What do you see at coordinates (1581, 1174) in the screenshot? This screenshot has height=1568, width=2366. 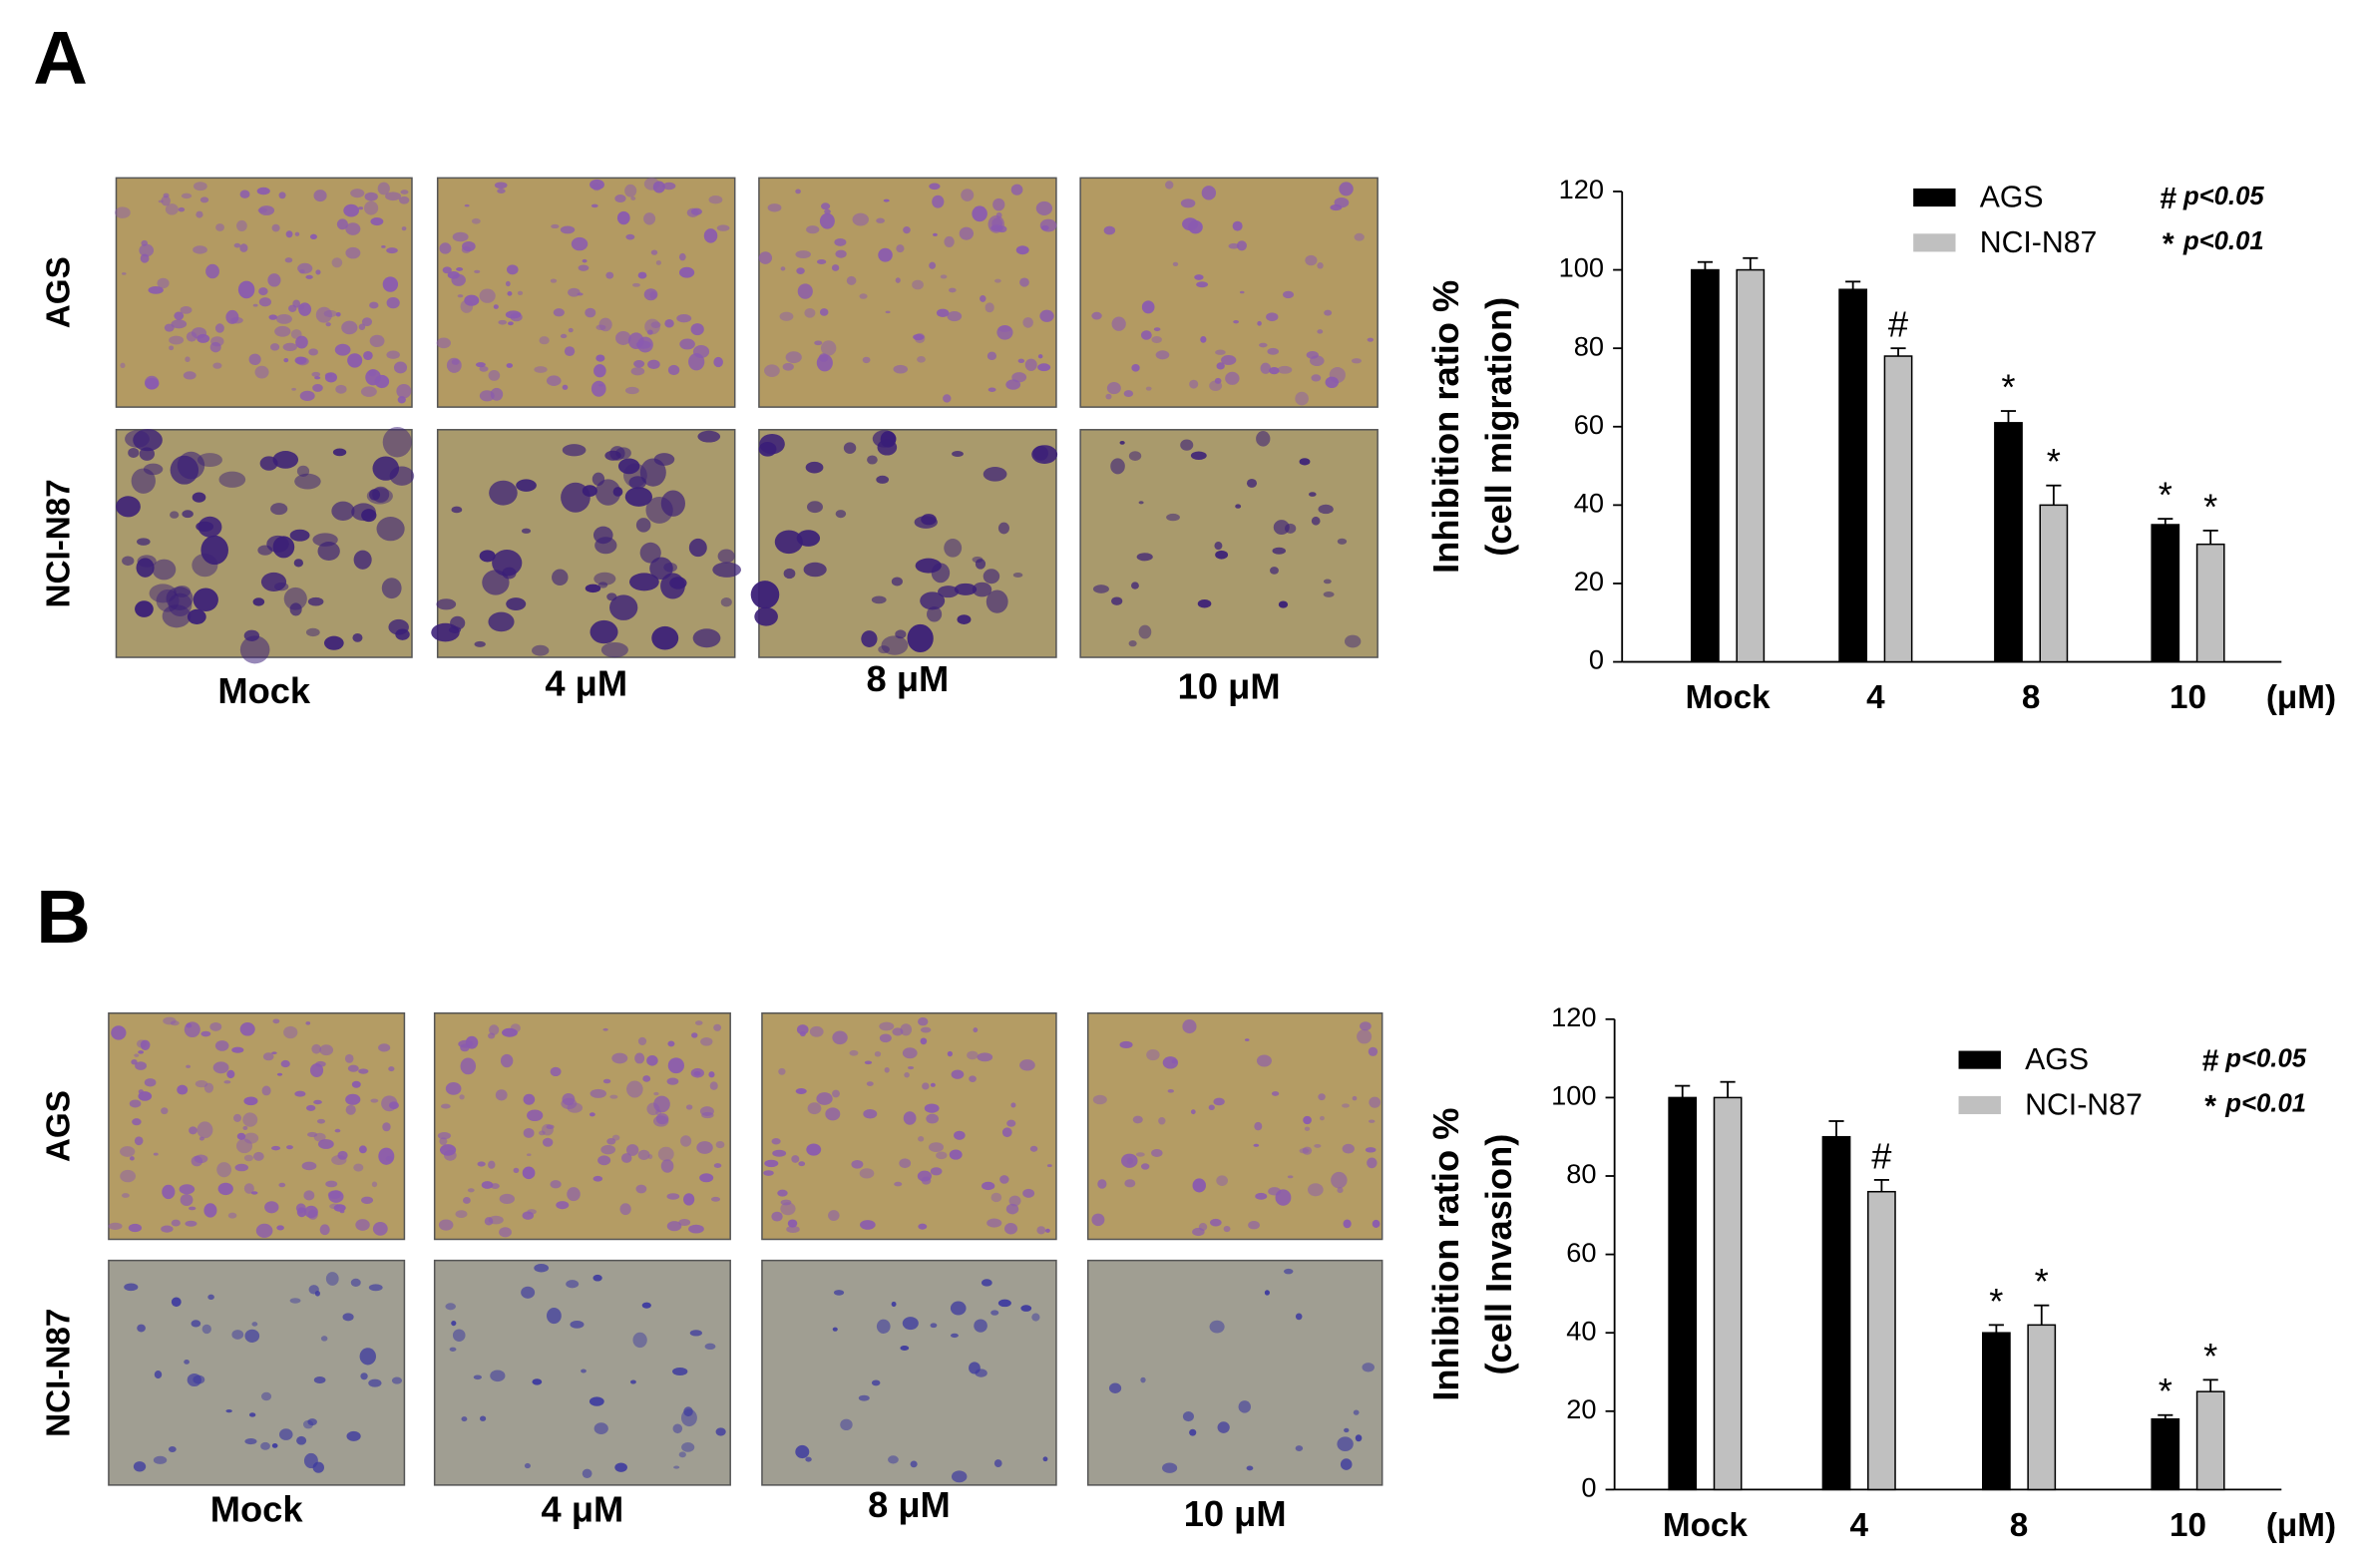 I see `y-tick-label: 80` at bounding box center [1581, 1174].